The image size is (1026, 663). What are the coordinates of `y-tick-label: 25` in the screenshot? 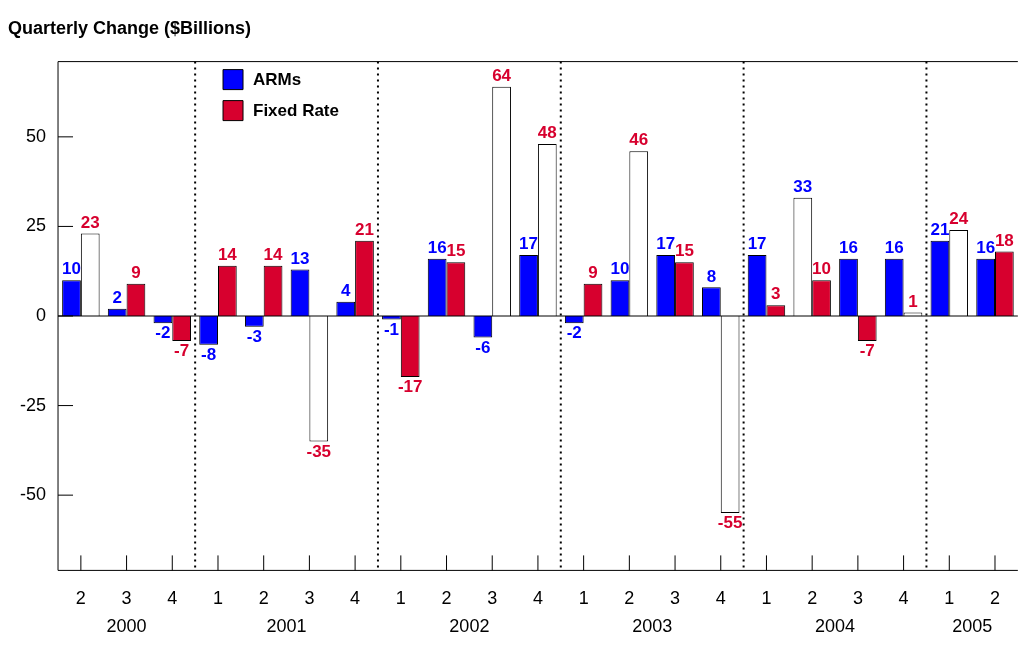 It's located at (36, 225).